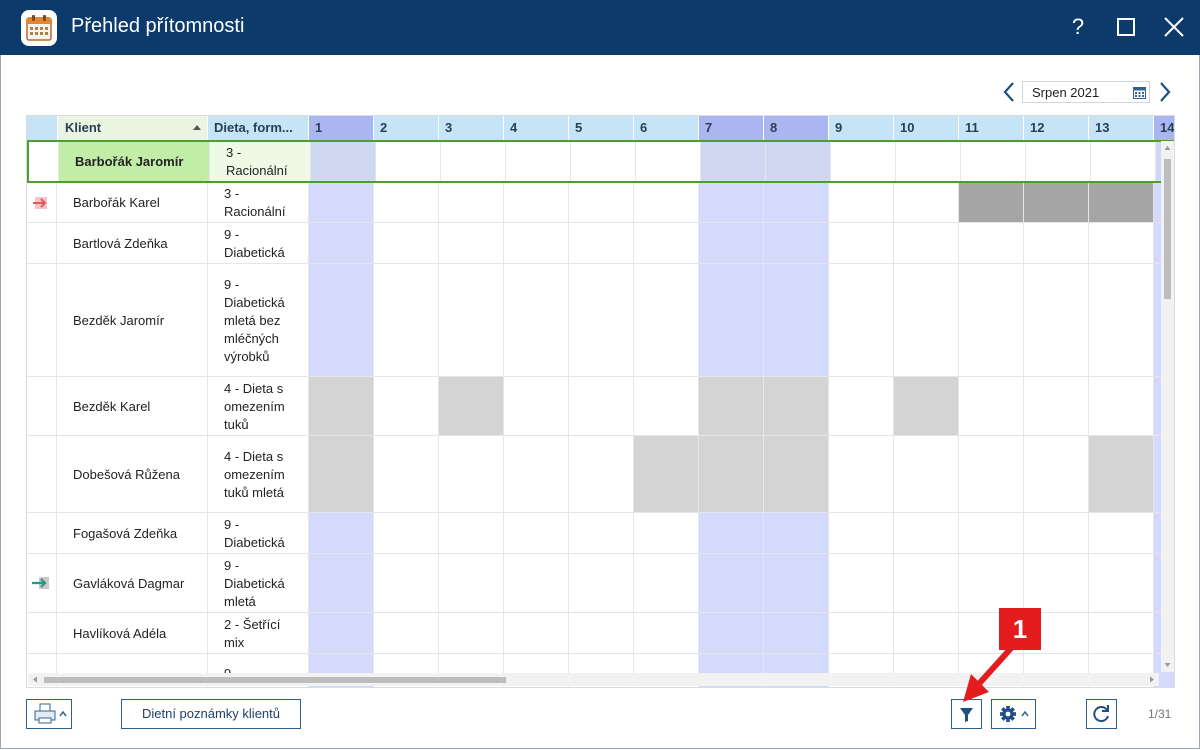  What do you see at coordinates (536, 128) in the screenshot?
I see `day-header-4: 4` at bounding box center [536, 128].